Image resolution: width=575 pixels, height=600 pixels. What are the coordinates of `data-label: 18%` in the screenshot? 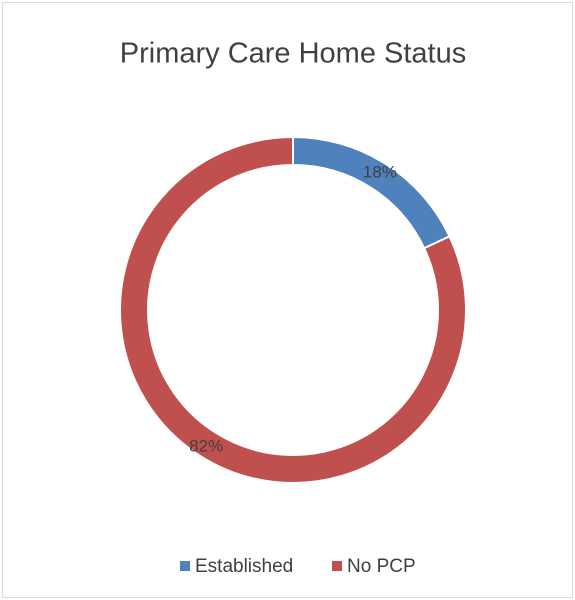 It's located at (380, 172).